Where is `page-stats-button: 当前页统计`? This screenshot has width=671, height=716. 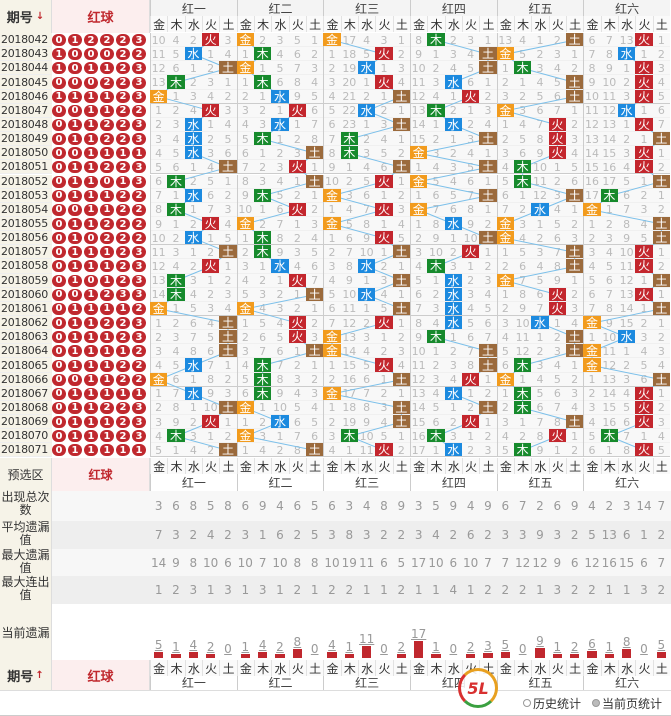
page-stats-button: 当前页统计 is located at coordinates (627, 703).